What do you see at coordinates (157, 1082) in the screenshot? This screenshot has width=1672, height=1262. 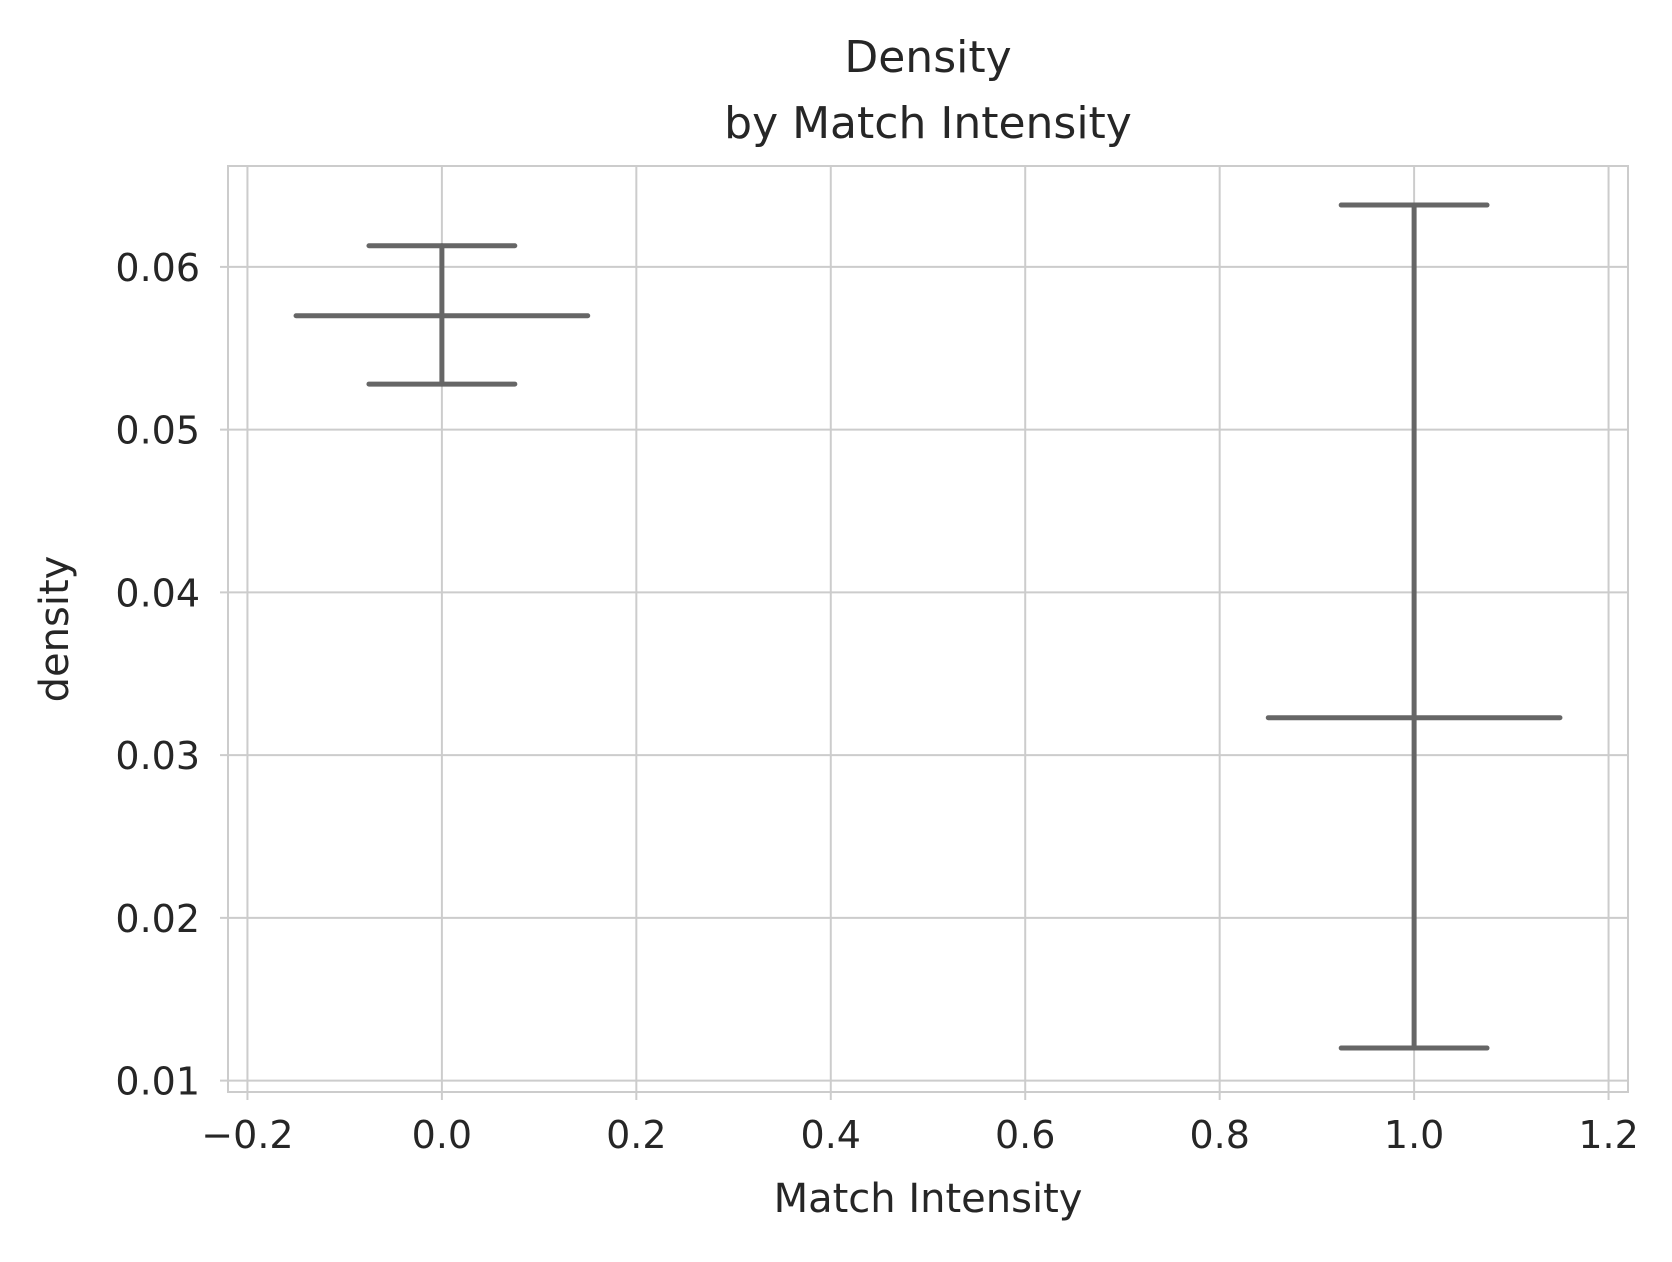 I see `y-tick-label: 0.01` at bounding box center [157, 1082].